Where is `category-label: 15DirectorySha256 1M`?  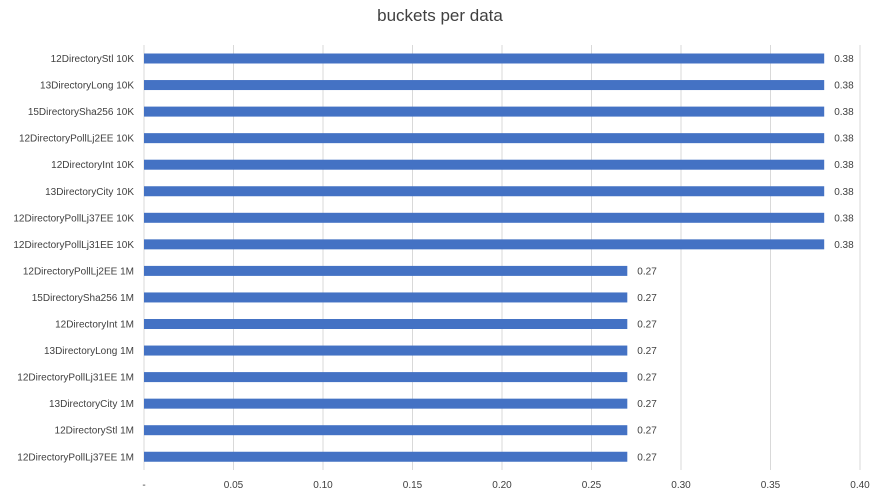 category-label: 15DirectorySha256 1M is located at coordinates (83, 298).